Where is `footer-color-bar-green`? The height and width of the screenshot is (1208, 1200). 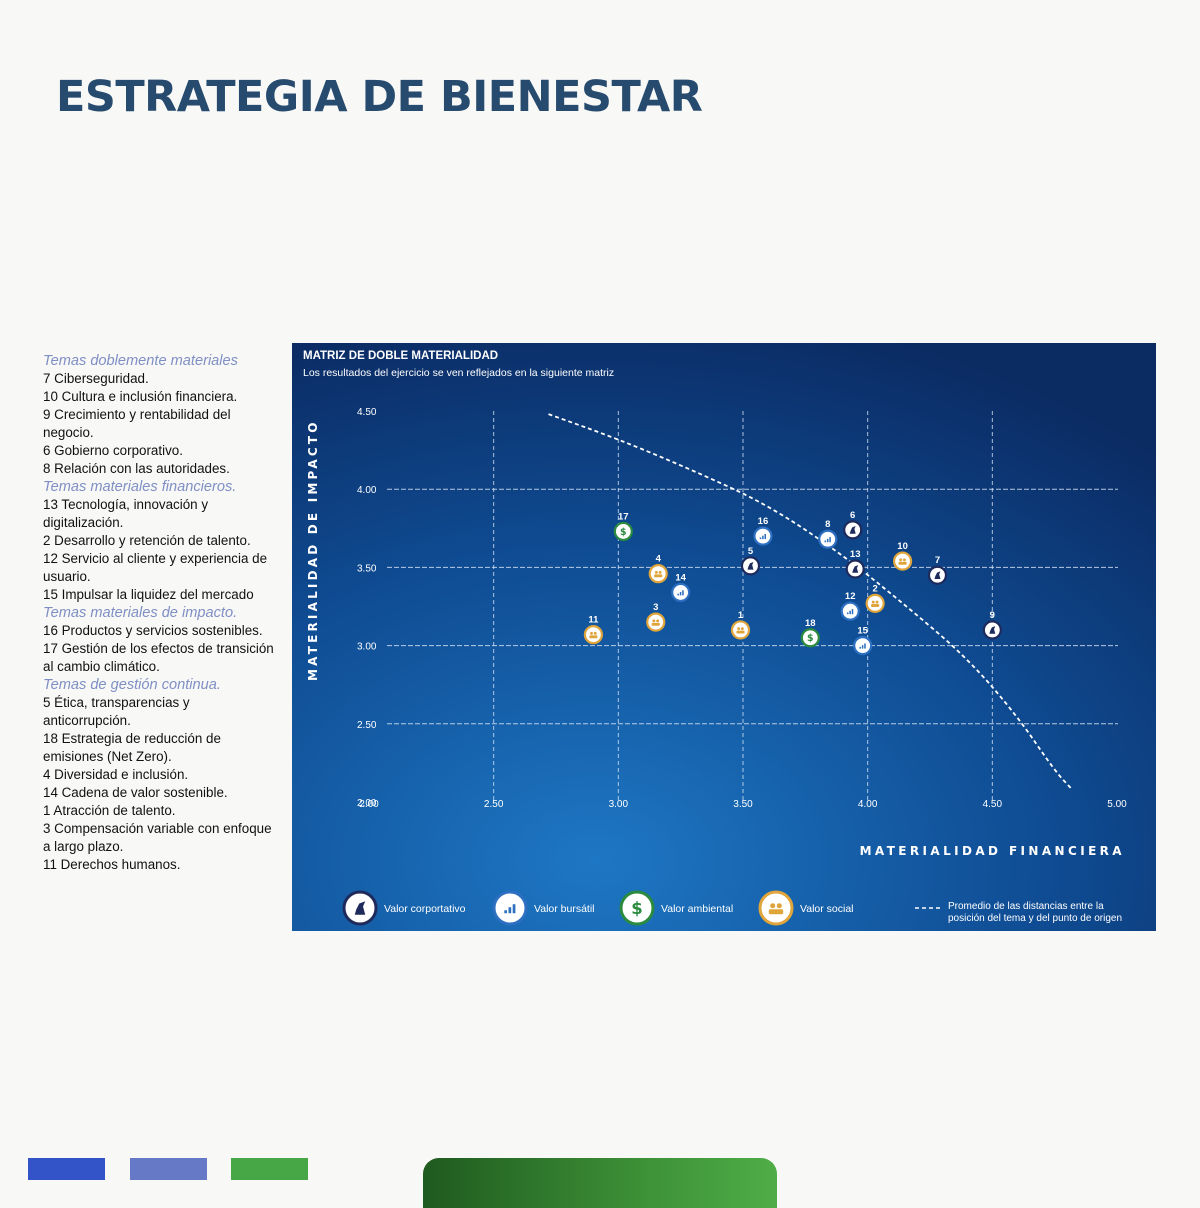
footer-color-bar-green is located at coordinates (269, 1169).